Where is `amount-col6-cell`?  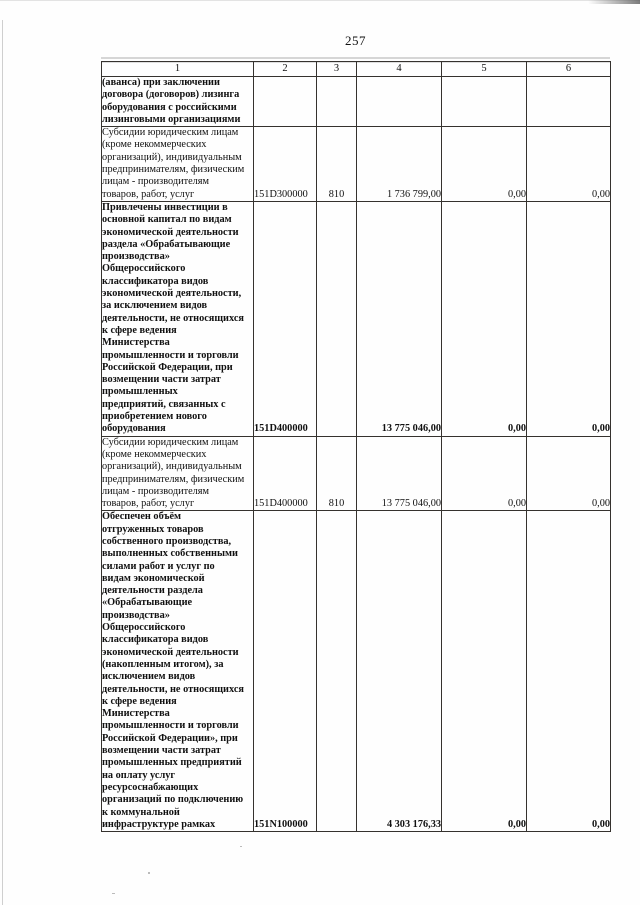
amount-col6-cell is located at coordinates (568, 101).